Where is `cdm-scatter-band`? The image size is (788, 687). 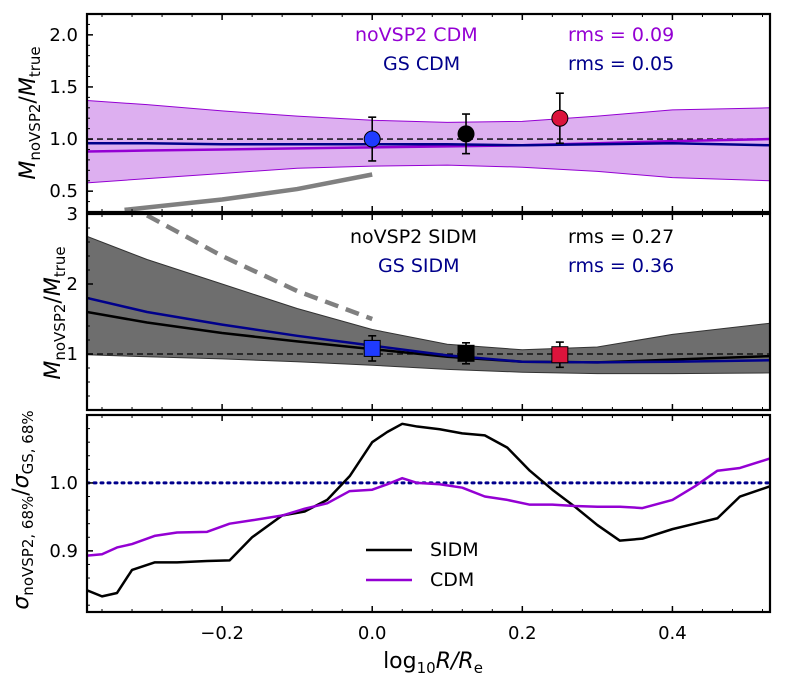
cdm-scatter-band is located at coordinates (428, 141).